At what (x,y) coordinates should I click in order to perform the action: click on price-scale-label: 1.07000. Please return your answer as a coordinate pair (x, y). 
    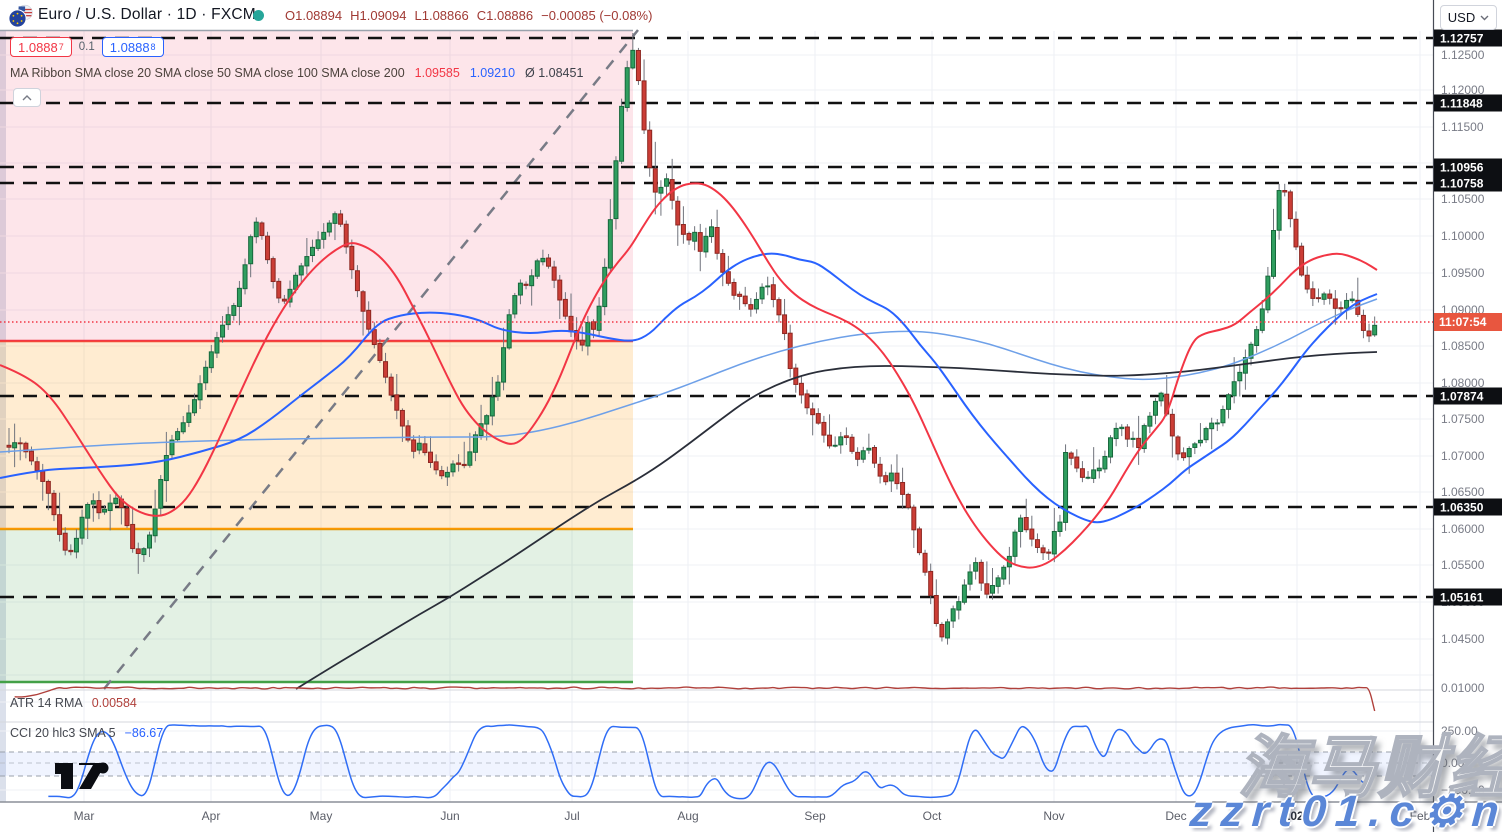
    Looking at the image, I should click on (1463, 456).